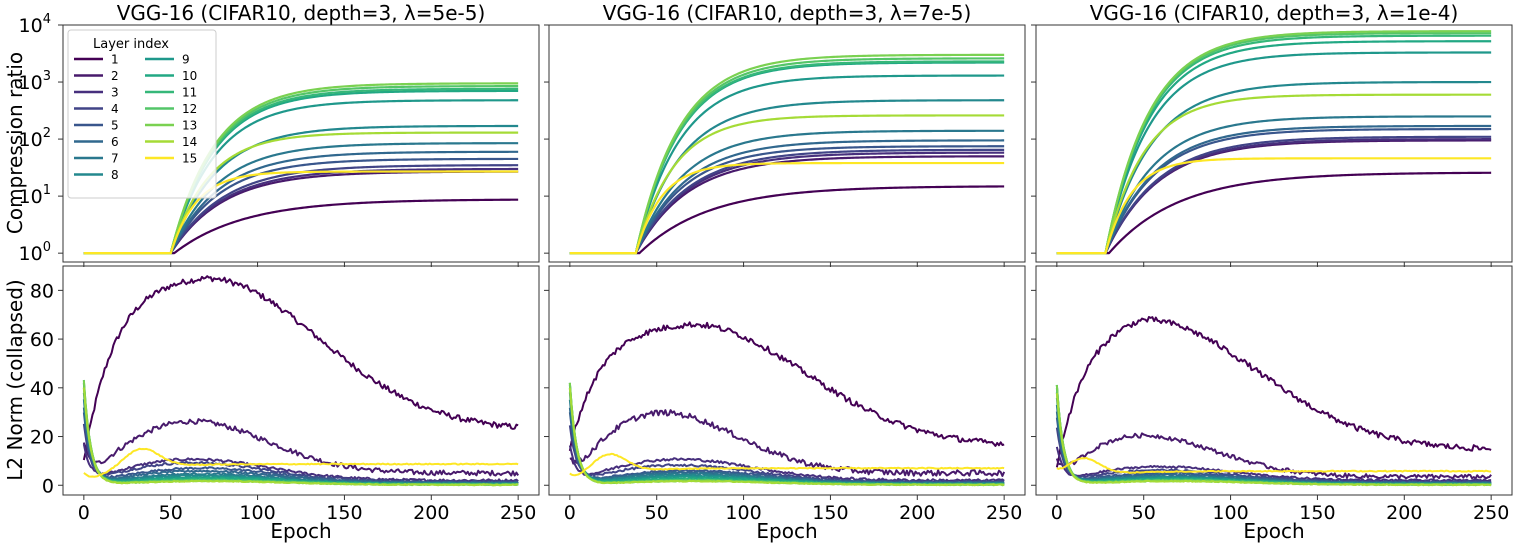 The width and height of the screenshot is (1522, 547). Describe the element at coordinates (15, 379) in the screenshot. I see `y-axis-label-l2-norm: L2 Norm (collapsed)` at that location.